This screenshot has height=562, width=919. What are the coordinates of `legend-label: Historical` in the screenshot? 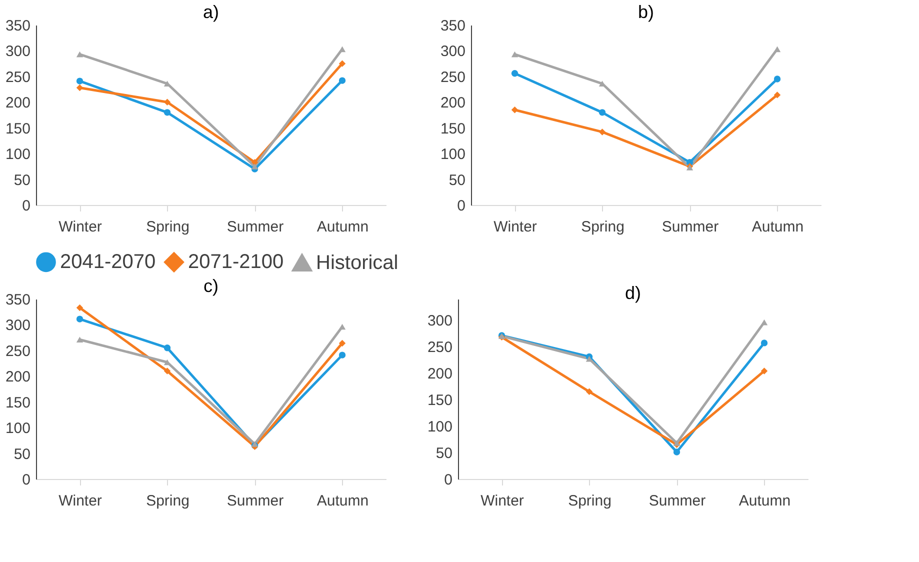 It's located at (357, 263).